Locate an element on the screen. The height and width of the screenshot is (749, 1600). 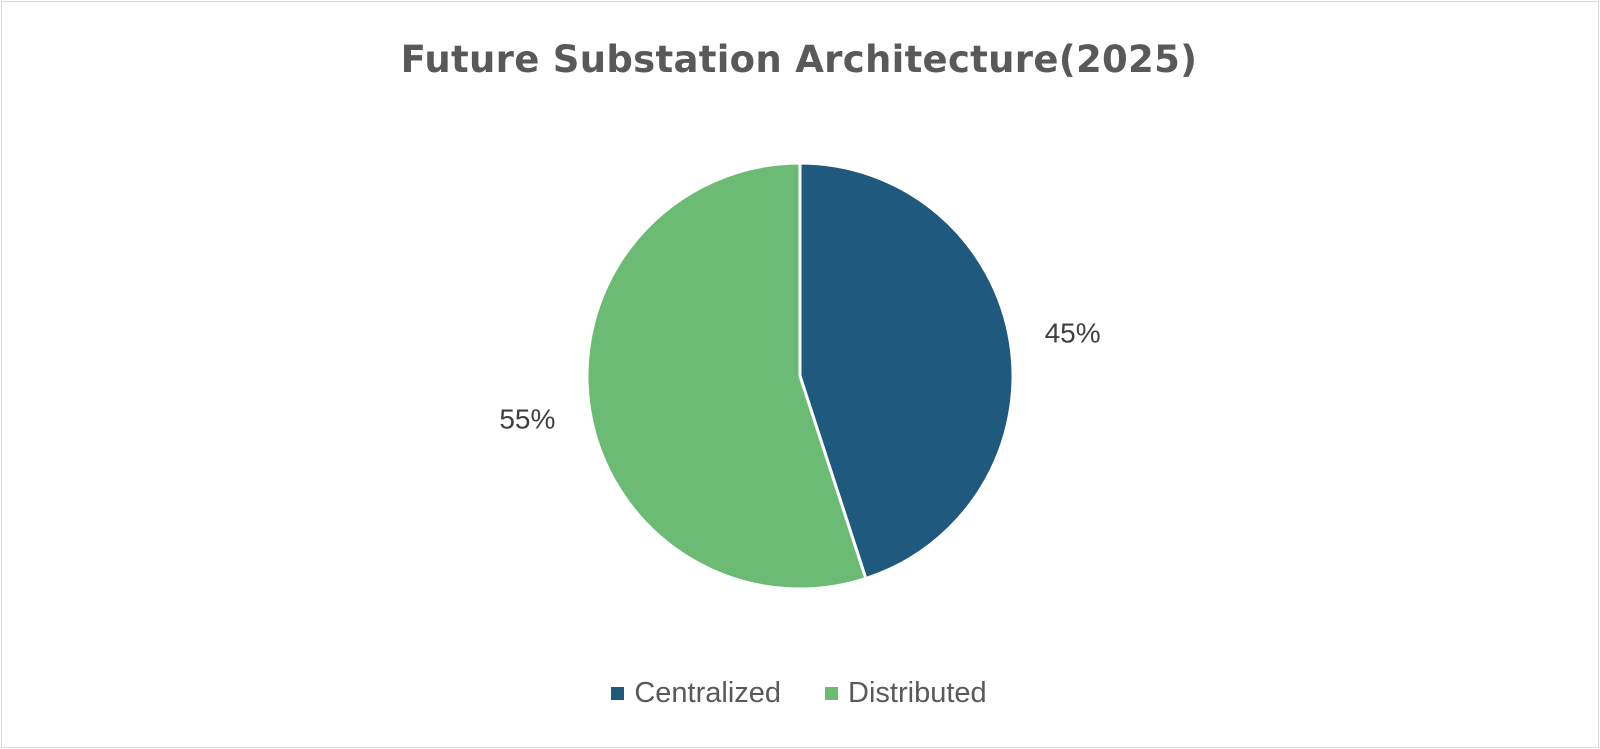
chart-title: Future Substation Architecture(2025) is located at coordinates (799, 59).